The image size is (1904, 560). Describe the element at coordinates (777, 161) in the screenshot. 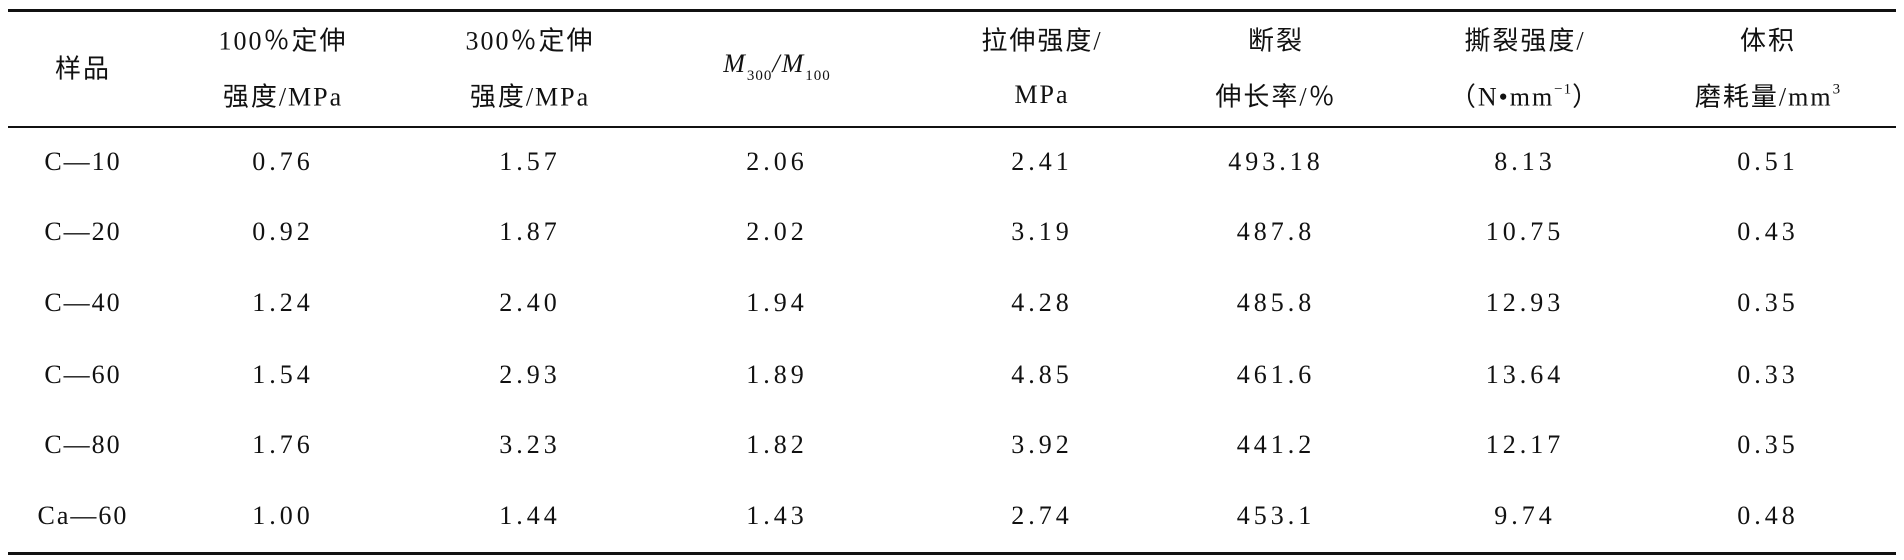

I see `table-value: 2.06` at that location.